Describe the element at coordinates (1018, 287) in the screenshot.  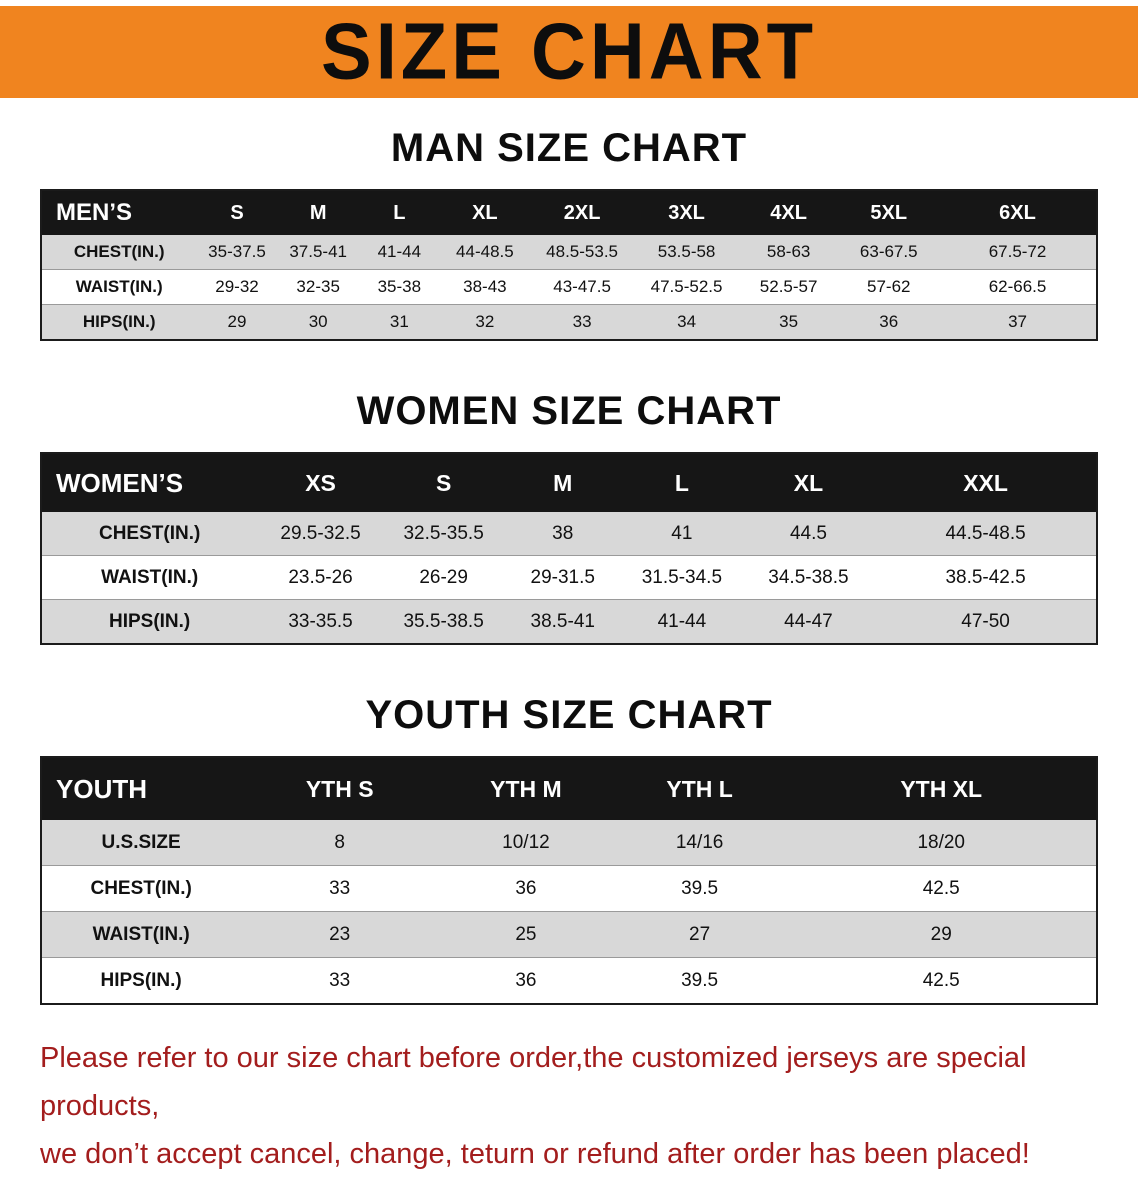
I see `size-value: 62-66.5` at that location.